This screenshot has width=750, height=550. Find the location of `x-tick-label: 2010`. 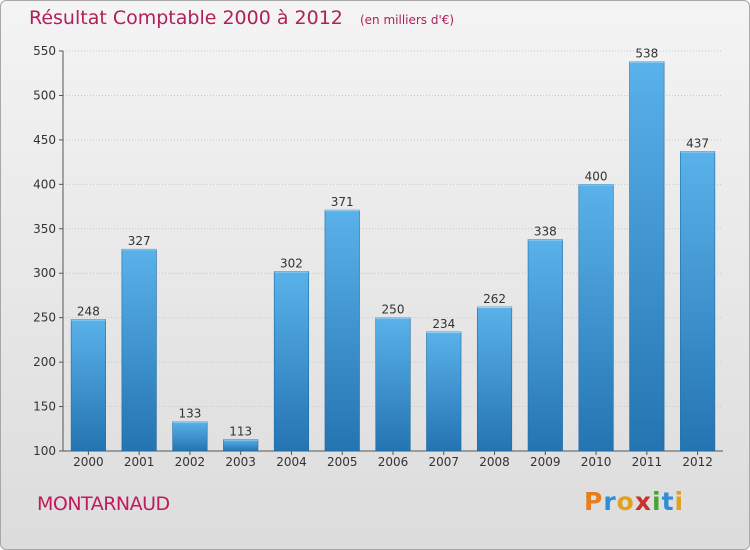

x-tick-label: 2010 is located at coordinates (596, 462).